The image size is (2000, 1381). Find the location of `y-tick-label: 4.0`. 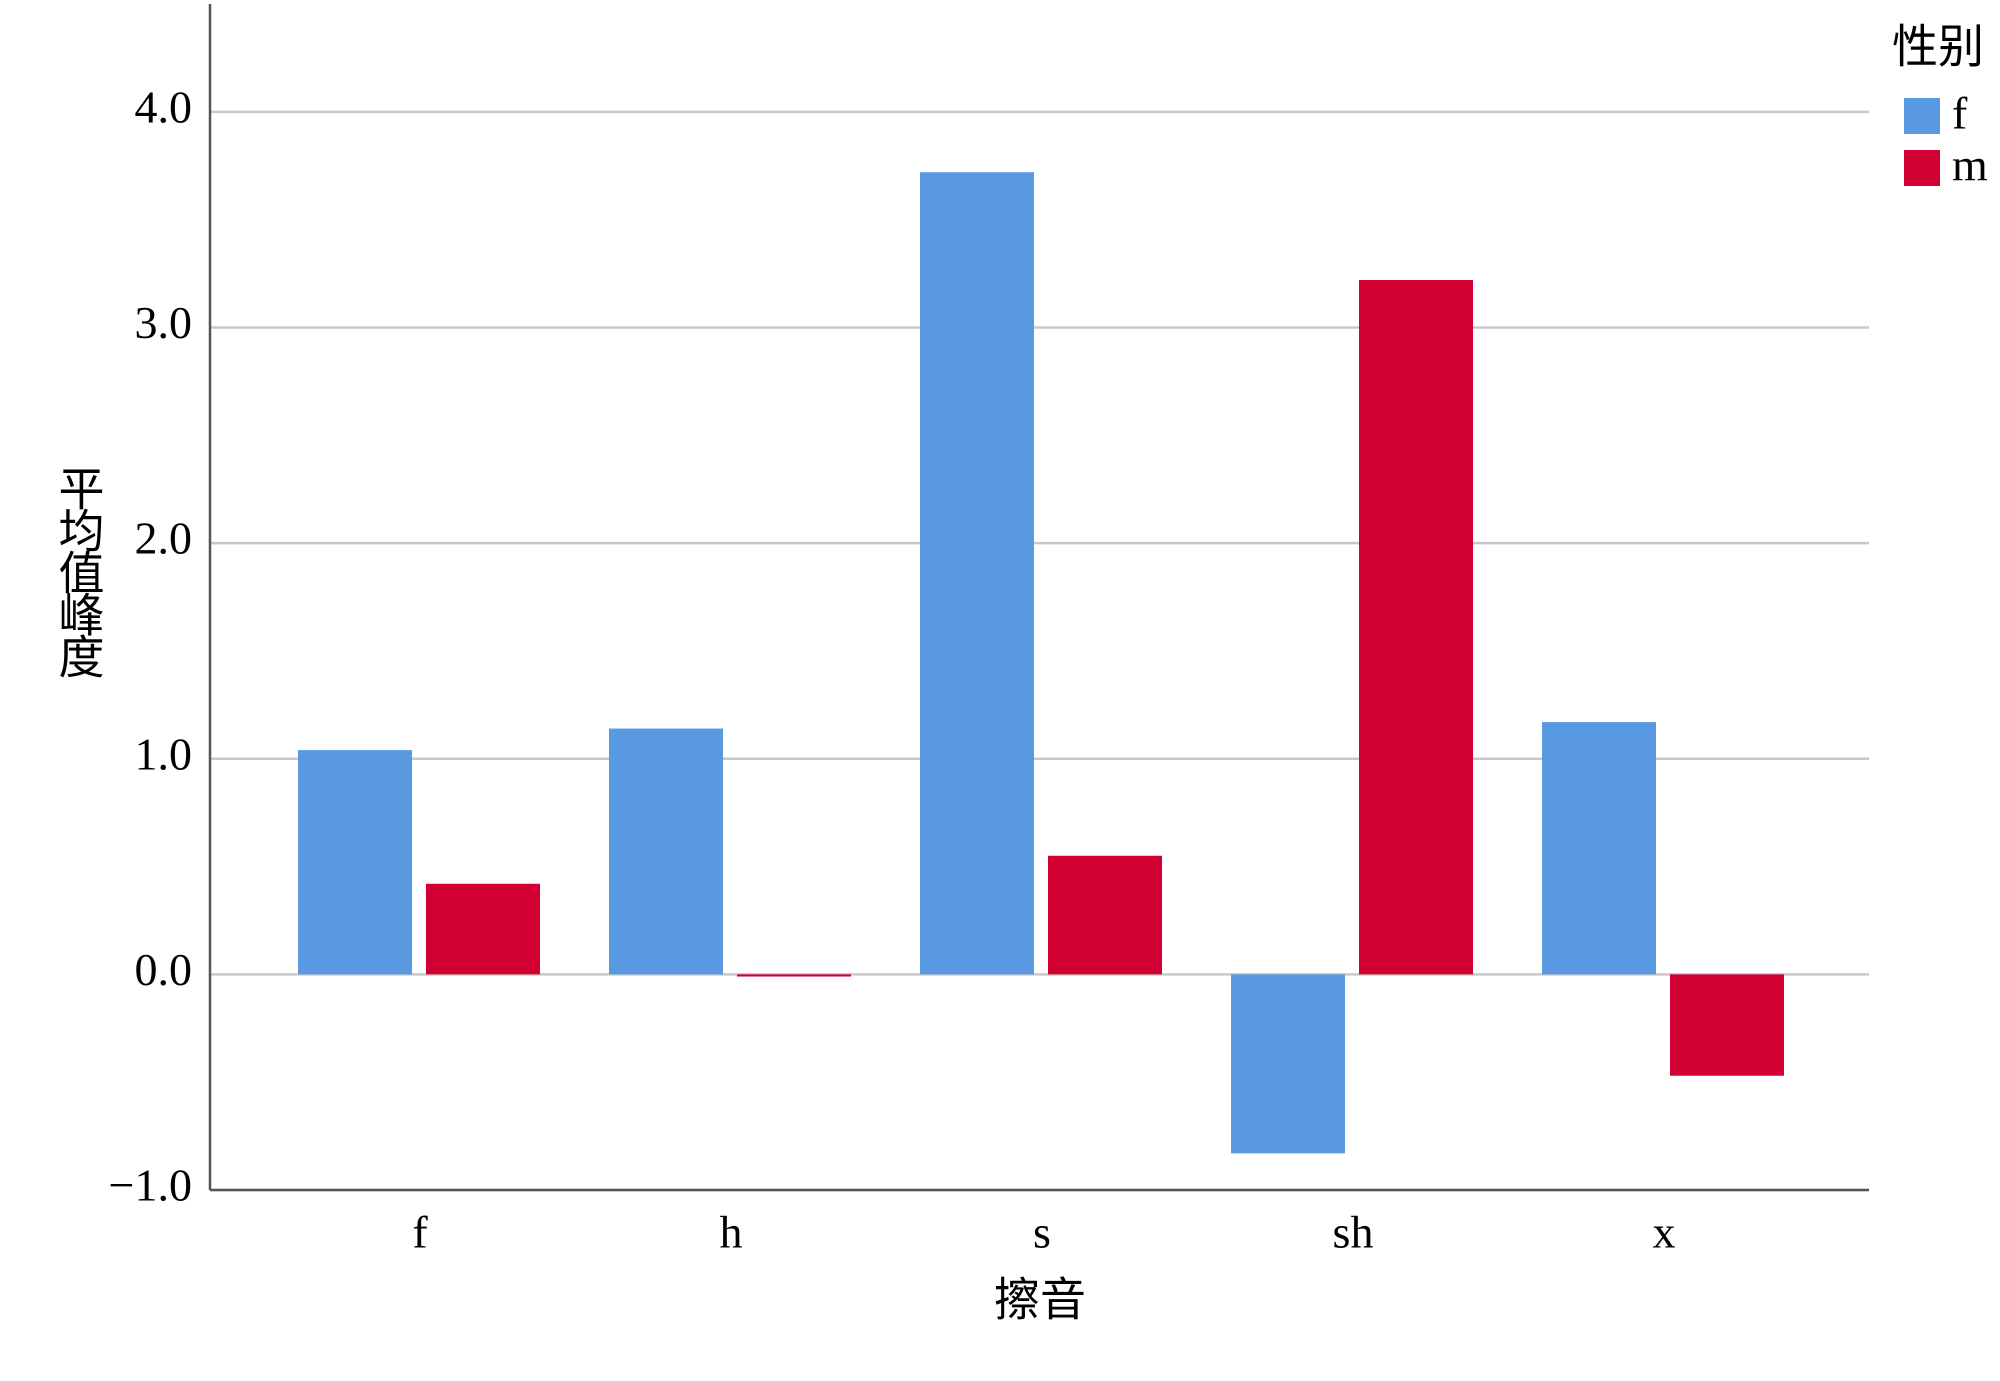

y-tick-label: 4.0 is located at coordinates (164, 106).